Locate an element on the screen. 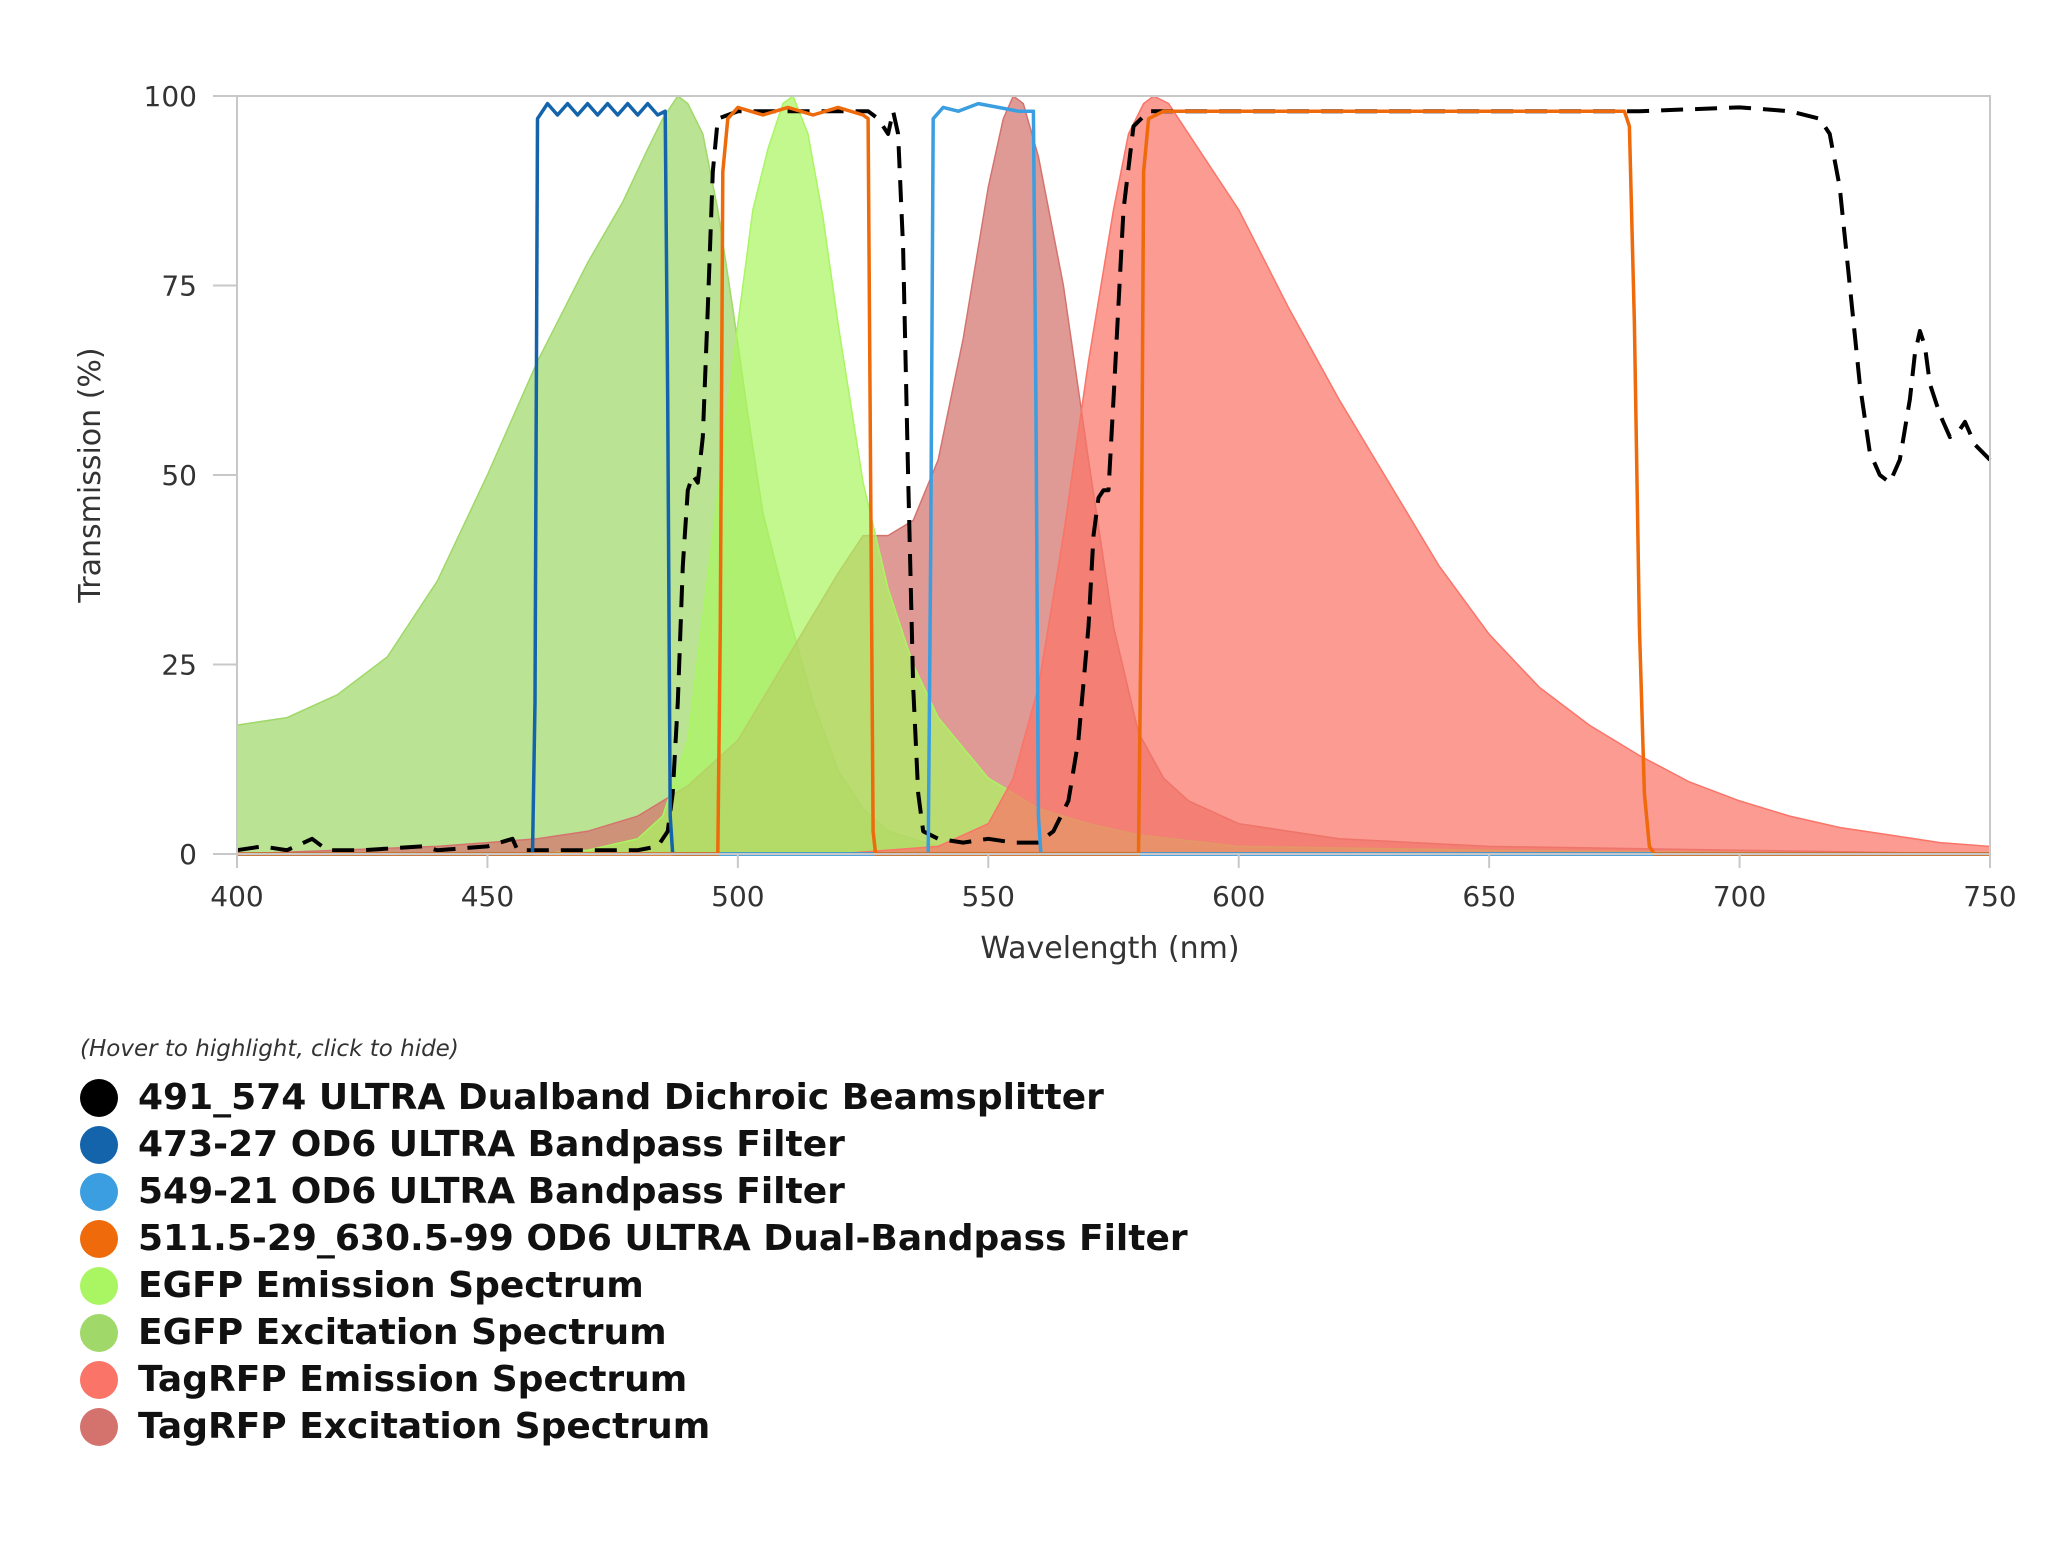 This screenshot has height=1562, width=2048. legend-item-473-27-od6-ultra-bandpass-filter: 473-27 OD6 ULTRA Bandpass Filter is located at coordinates (780, 1144).